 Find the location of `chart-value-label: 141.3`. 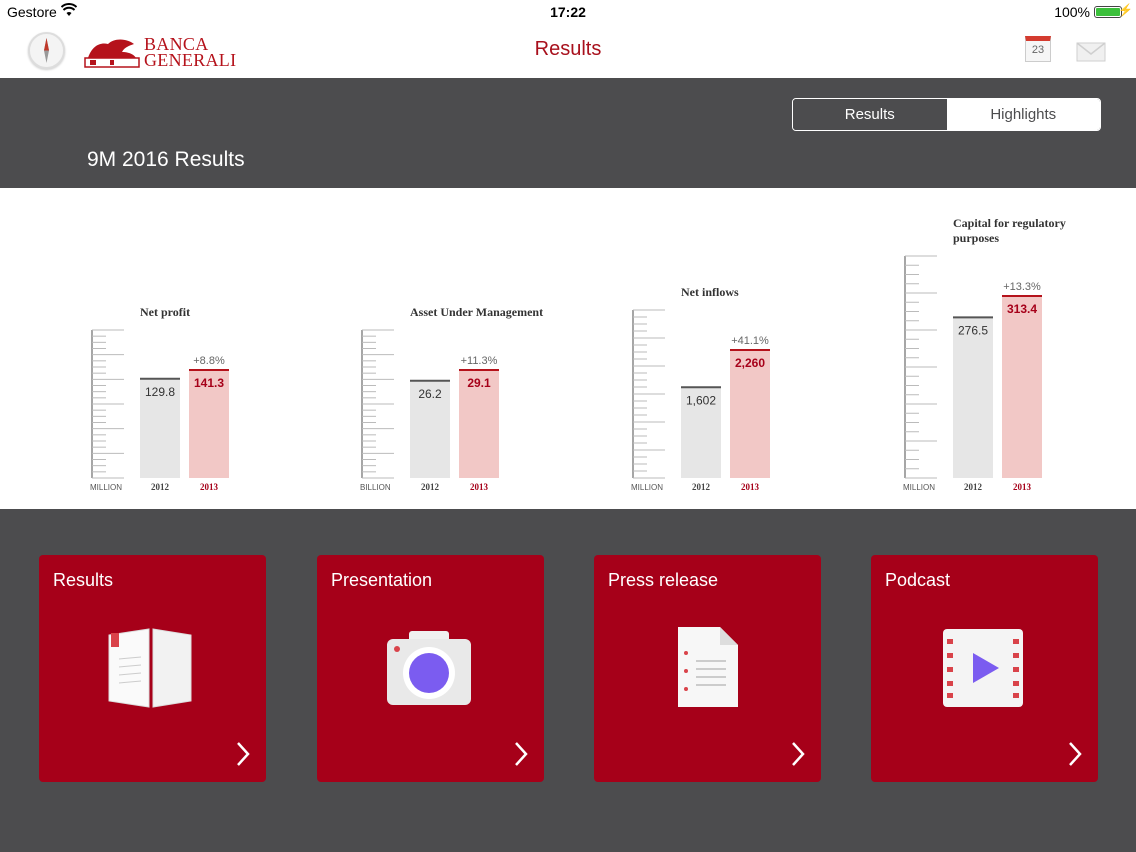

chart-value-label: 141.3 is located at coordinates (209, 383).